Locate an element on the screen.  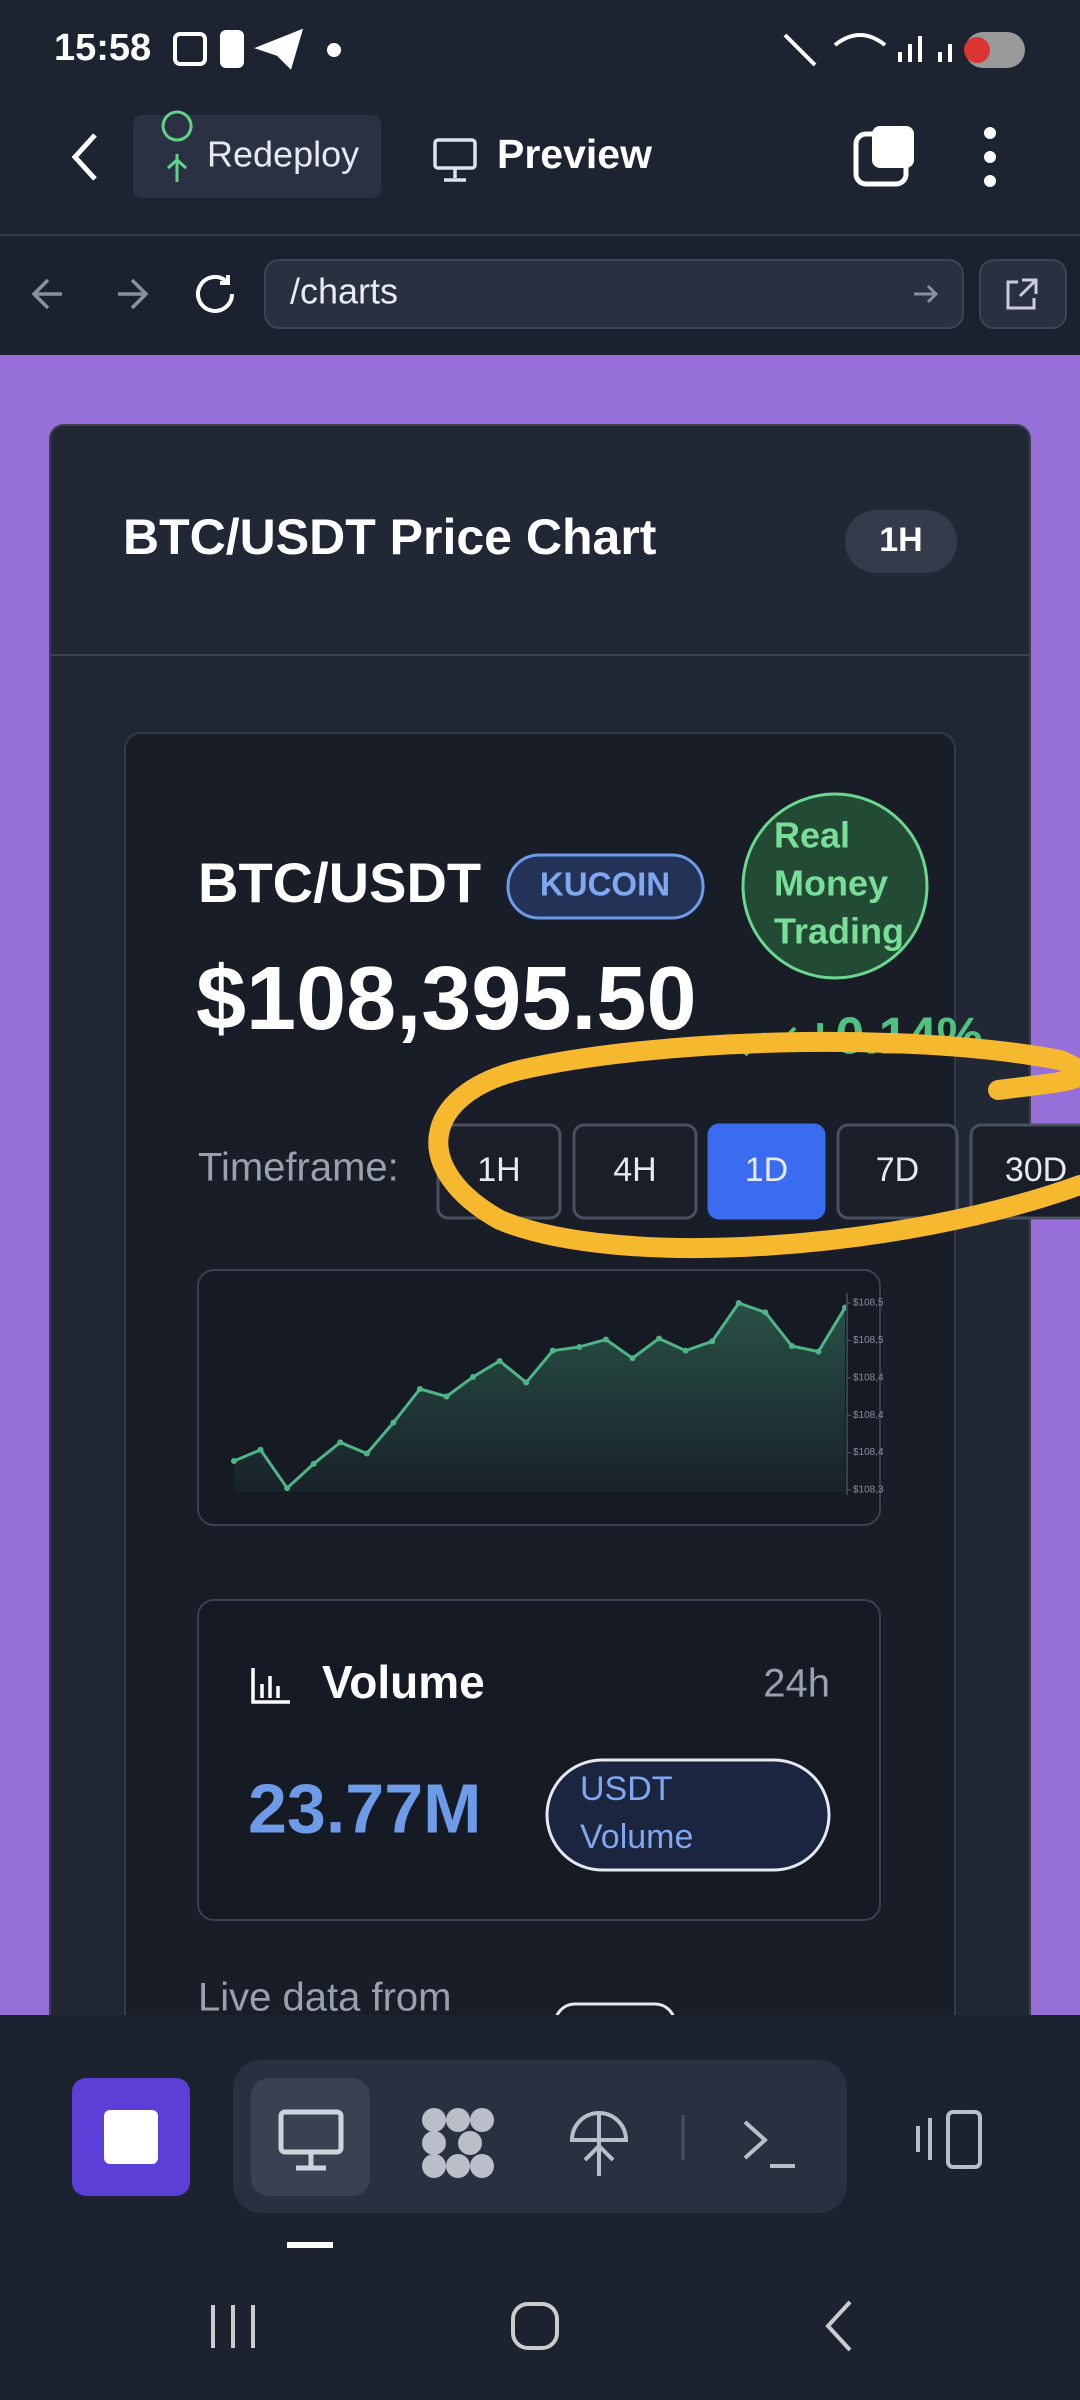
mode-badge is located at coordinates (835, 886).